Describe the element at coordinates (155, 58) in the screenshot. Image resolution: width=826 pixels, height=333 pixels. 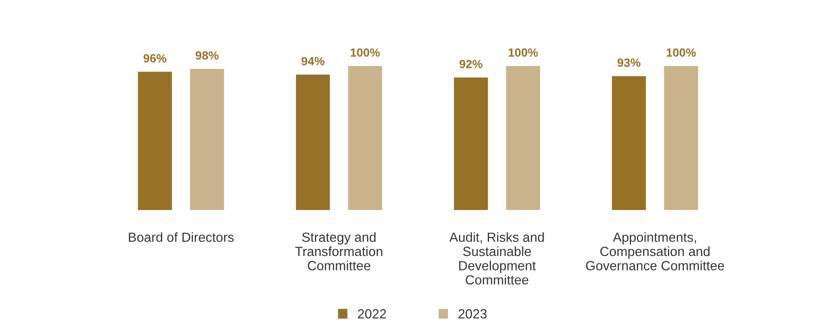
I see `data-label: 96%` at that location.